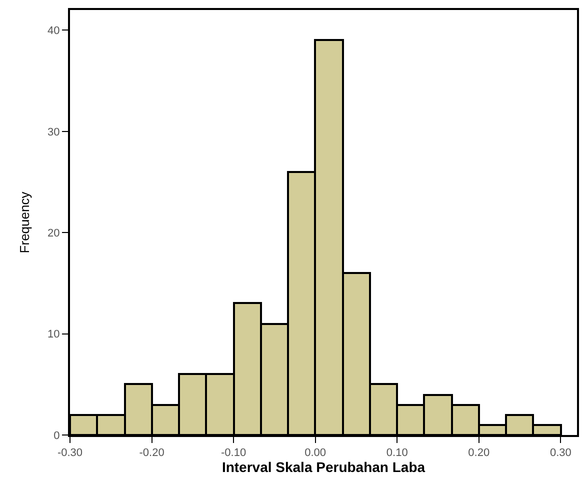  What do you see at coordinates (479, 453) in the screenshot?
I see `x-tick-label: 0.20` at bounding box center [479, 453].